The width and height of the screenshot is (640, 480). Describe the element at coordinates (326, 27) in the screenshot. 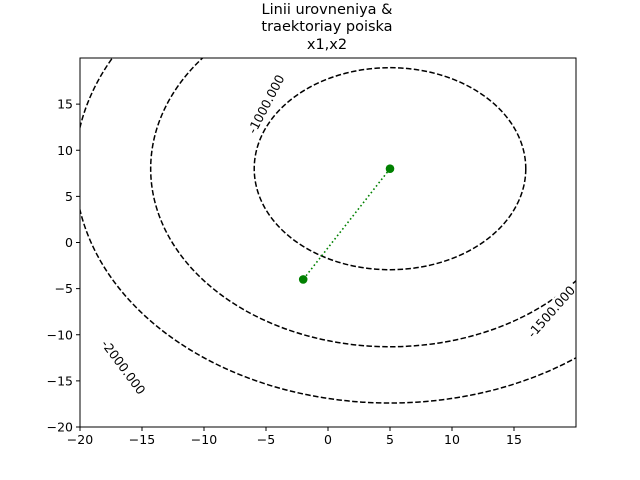

I see `chart-title-line-2: traektoriay poiska` at that location.